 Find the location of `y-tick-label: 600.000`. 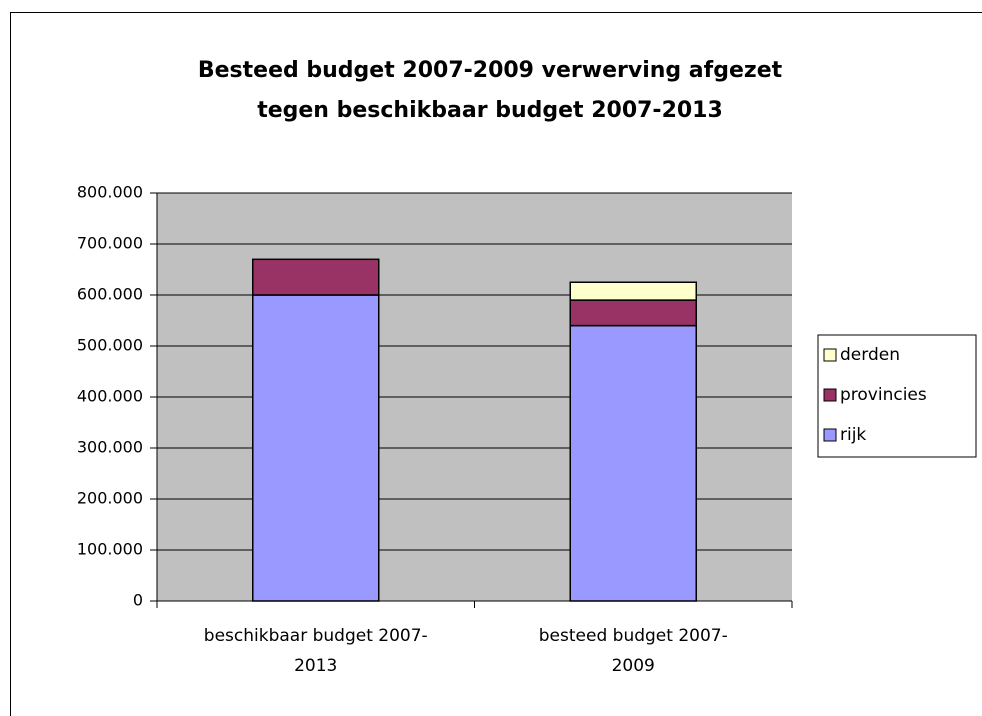

y-tick-label: 600.000 is located at coordinates (110, 294).